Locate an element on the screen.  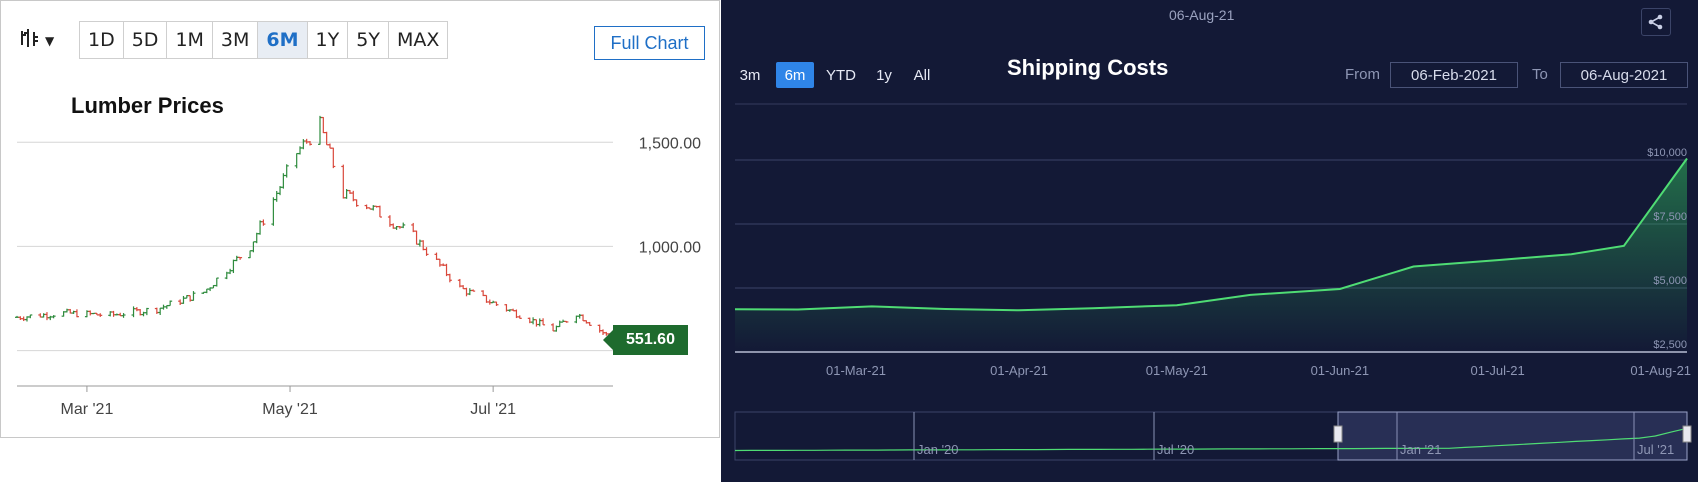
range-6m: 6M is located at coordinates (283, 40).